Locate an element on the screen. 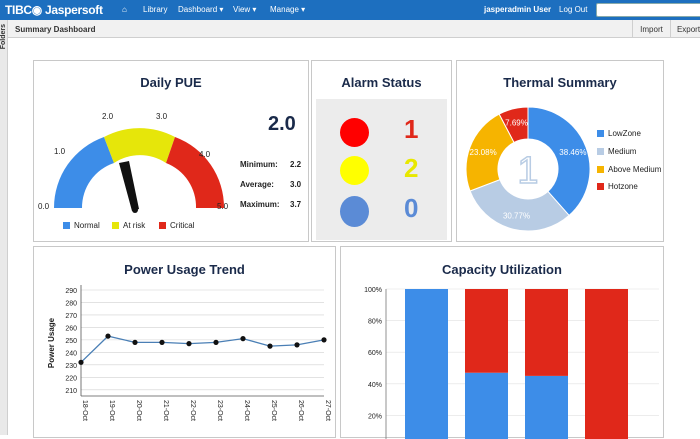 The width and height of the screenshot is (700, 439). alarm-critical-count: 1 is located at coordinates (411, 129).